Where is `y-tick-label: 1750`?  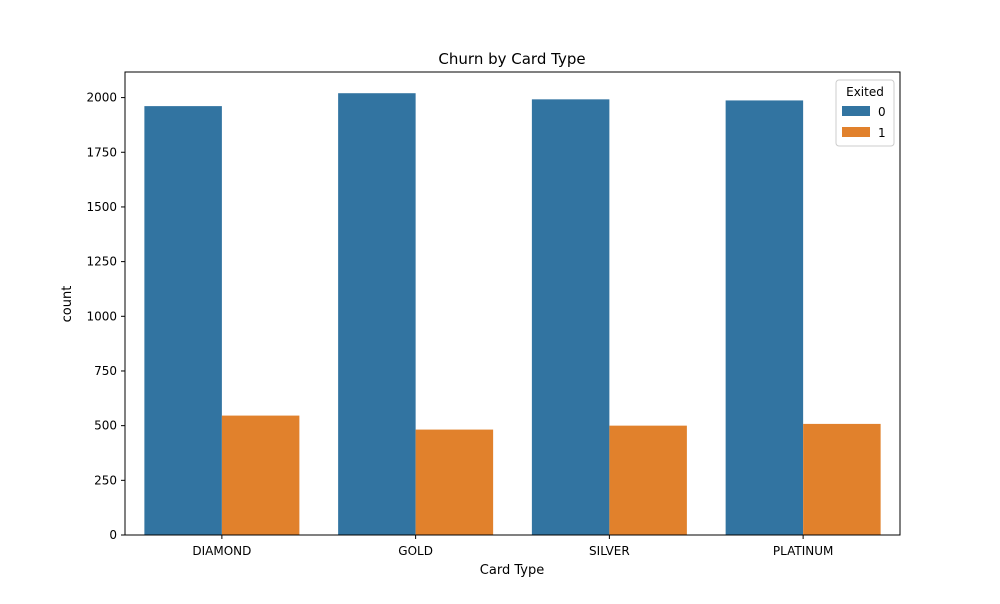
y-tick-label: 1750 is located at coordinates (101, 152).